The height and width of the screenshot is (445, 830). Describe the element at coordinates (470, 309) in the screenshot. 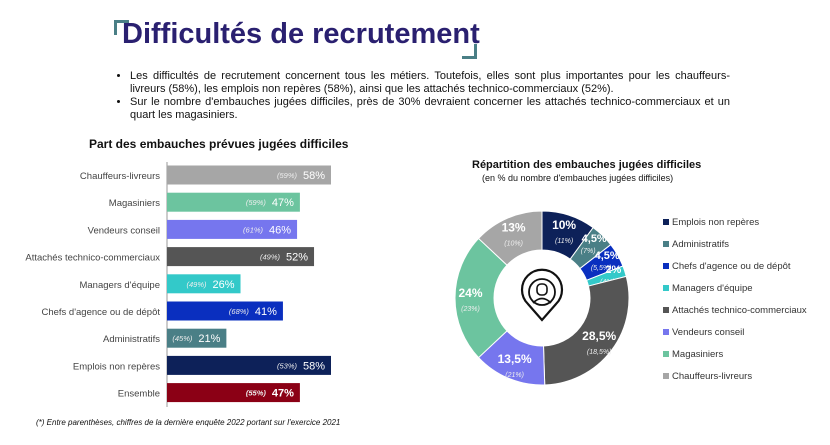

I see `donut-previous-label: (23%)` at that location.